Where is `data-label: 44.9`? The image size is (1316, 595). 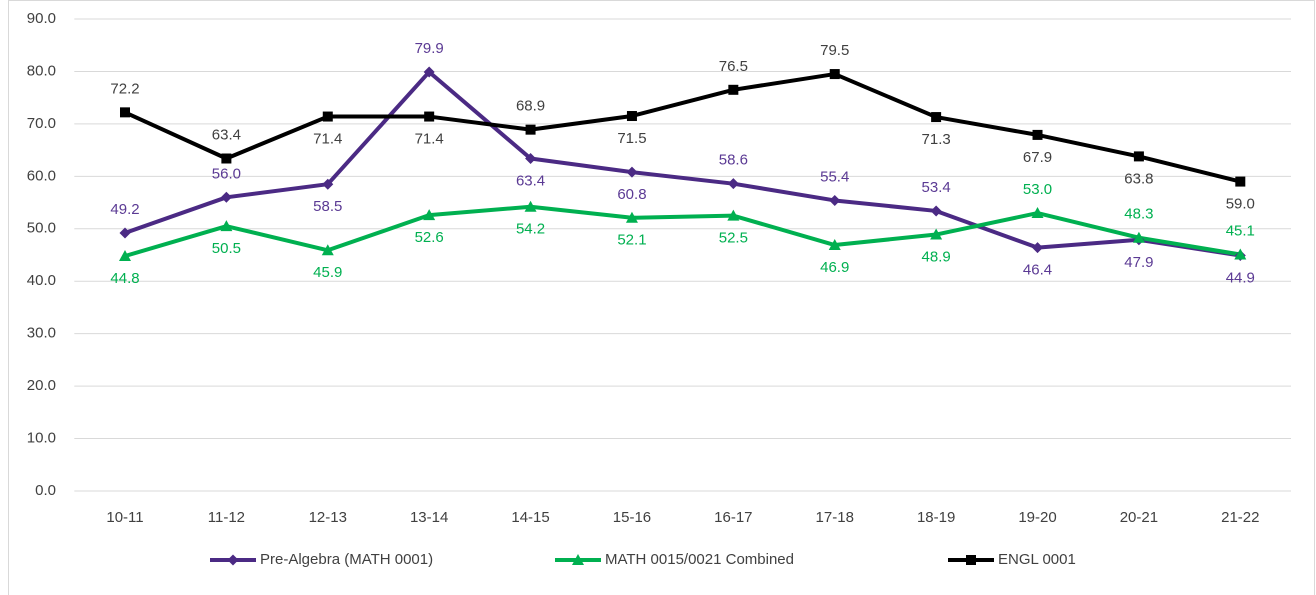
data-label: 44.9 is located at coordinates (1240, 277).